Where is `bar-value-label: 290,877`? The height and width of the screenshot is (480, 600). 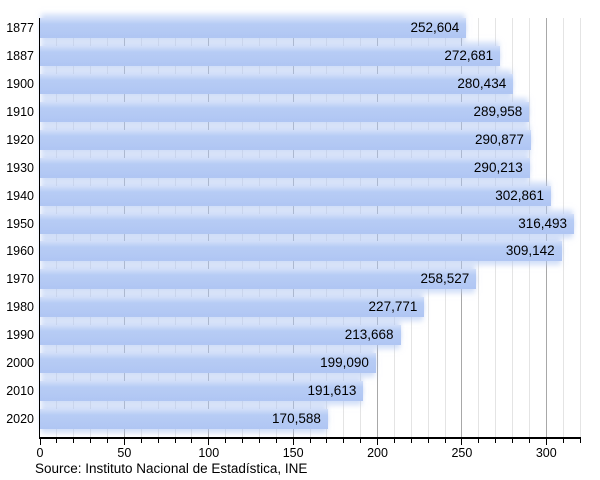 bar-value-label: 290,877 is located at coordinates (499, 139).